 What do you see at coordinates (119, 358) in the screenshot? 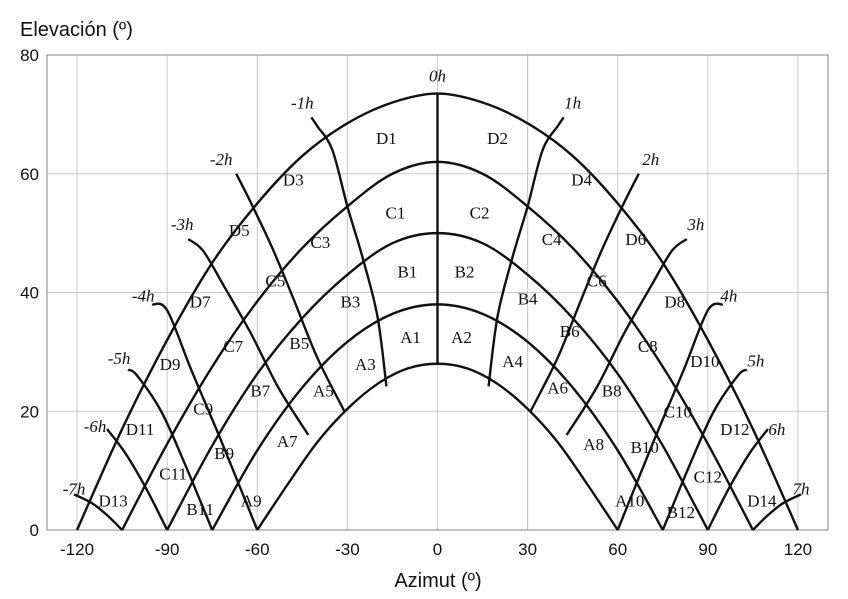
I see `hour-label: -5h` at bounding box center [119, 358].